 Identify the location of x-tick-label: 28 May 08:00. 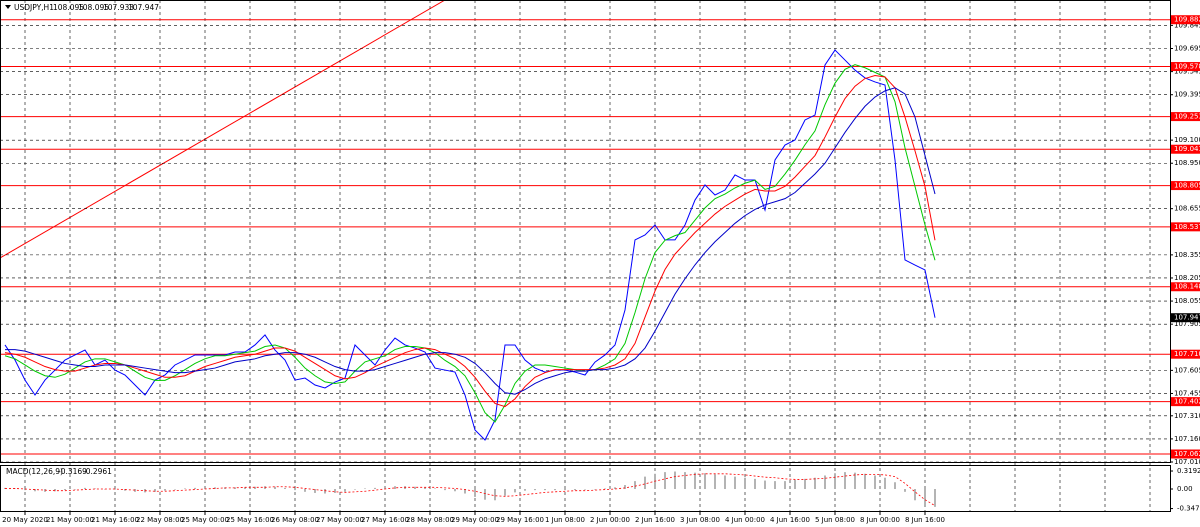
(430, 520).